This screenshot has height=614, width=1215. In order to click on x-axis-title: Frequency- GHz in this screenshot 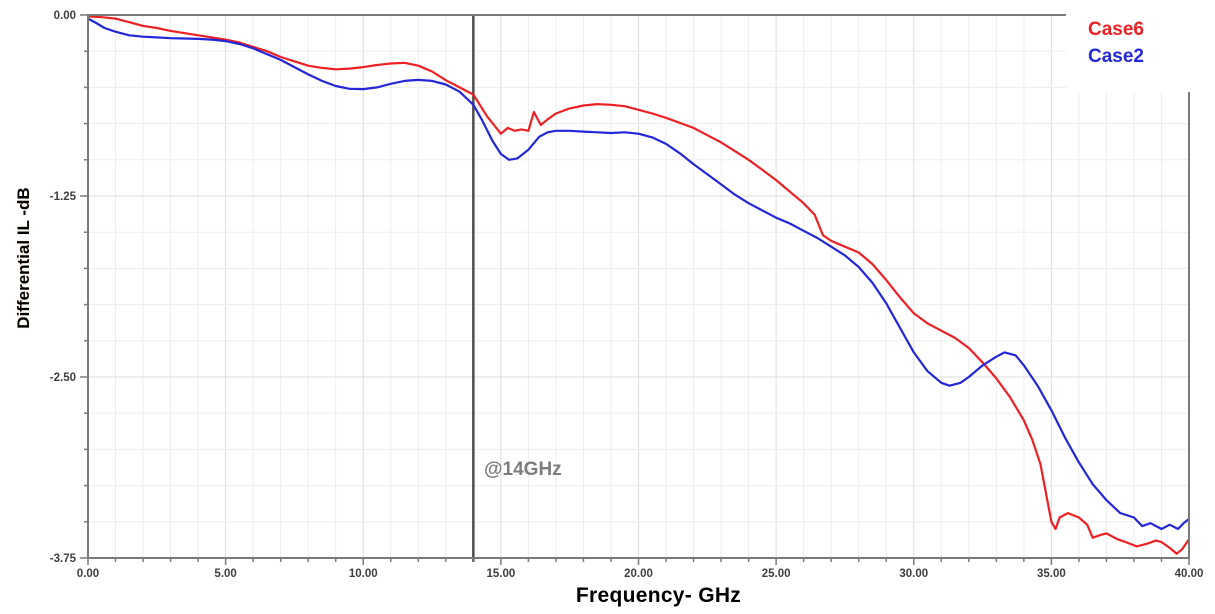, I will do `click(658, 595)`.